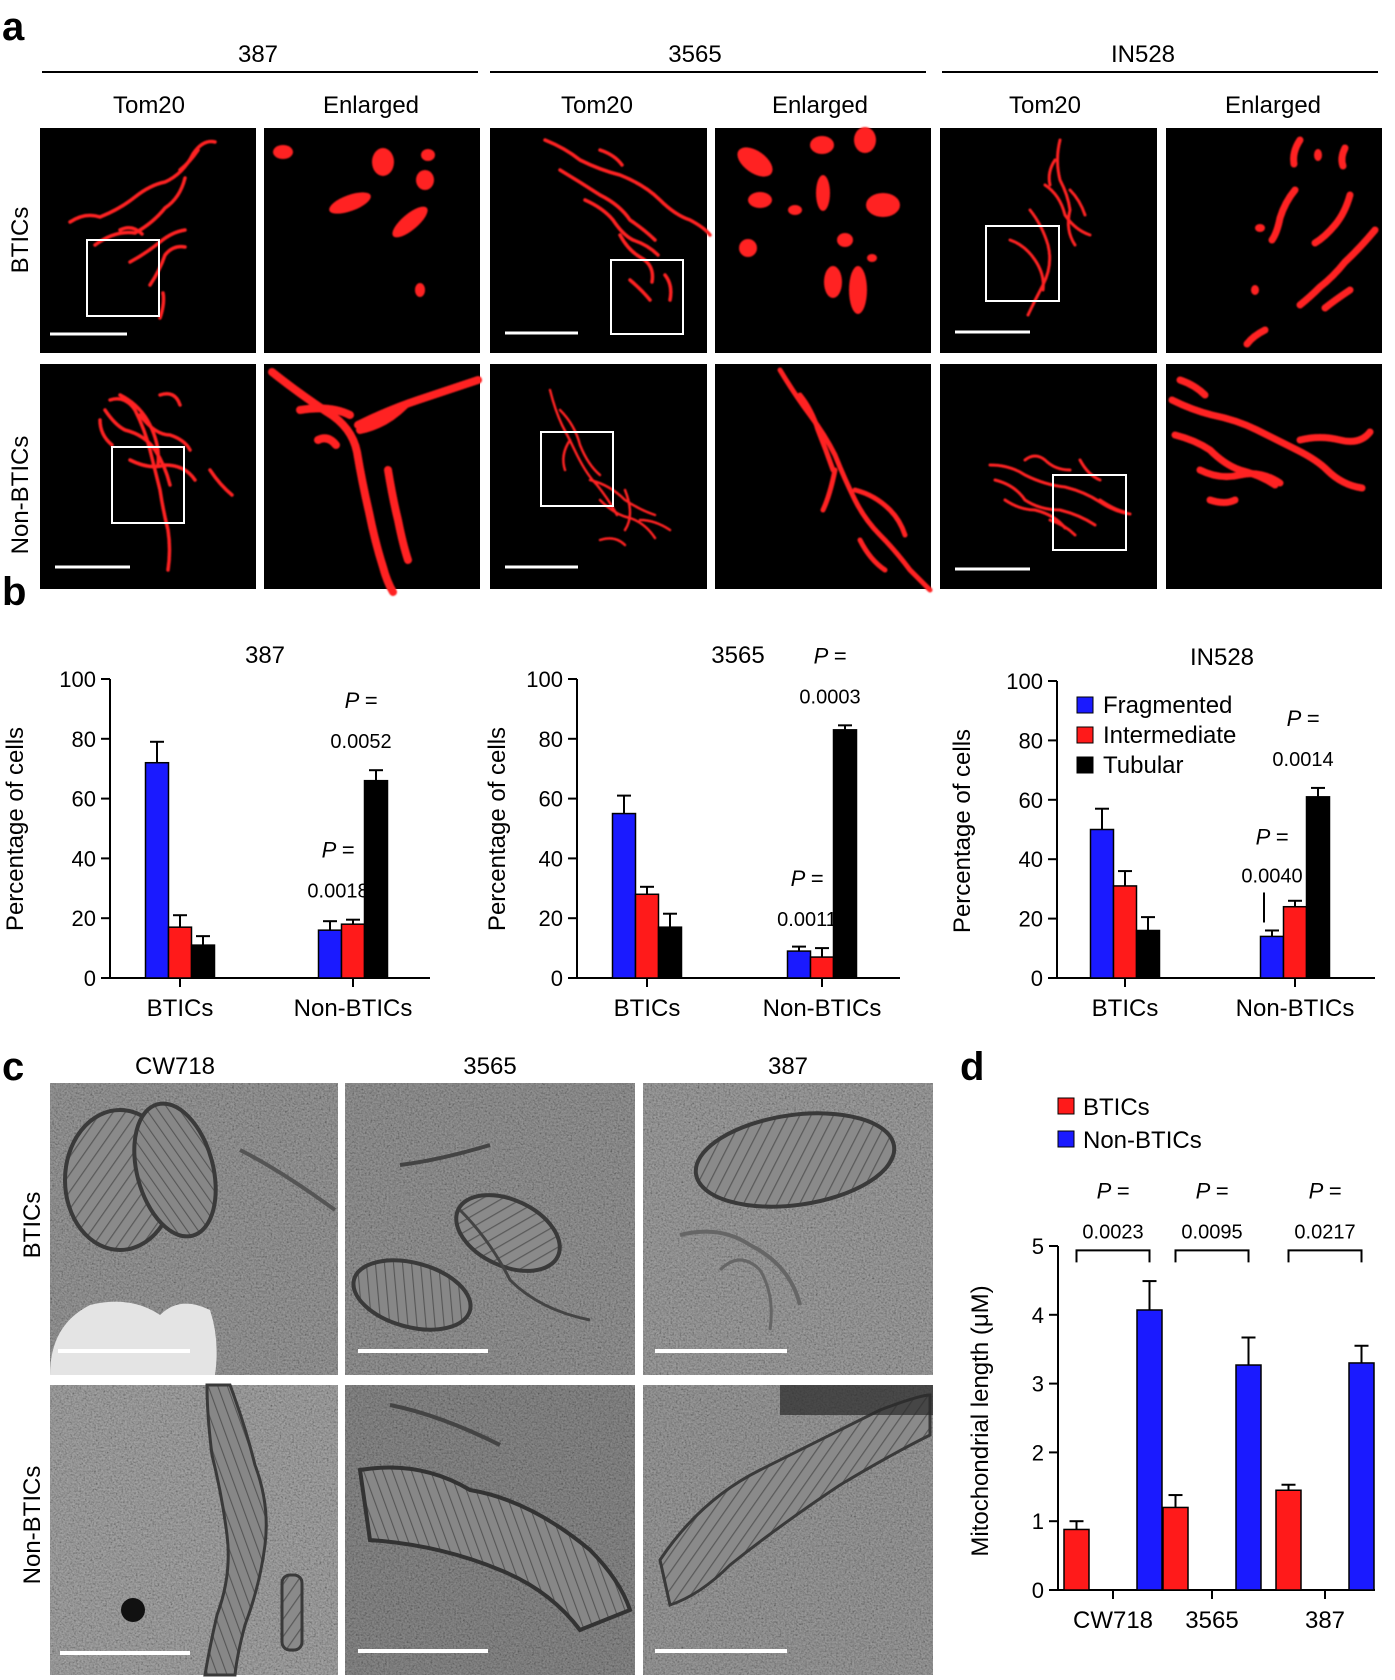 The height and width of the screenshot is (1680, 1395). Describe the element at coordinates (194, 1229) in the screenshot. I see `em-CW718-btics` at that location.